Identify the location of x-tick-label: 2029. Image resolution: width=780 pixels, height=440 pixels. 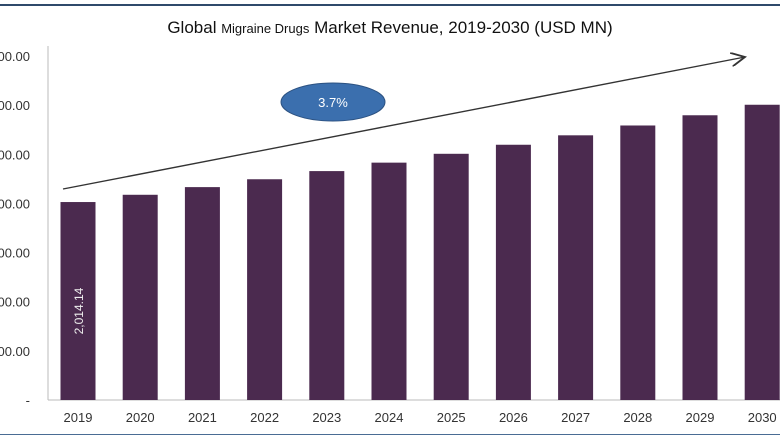
(700, 417).